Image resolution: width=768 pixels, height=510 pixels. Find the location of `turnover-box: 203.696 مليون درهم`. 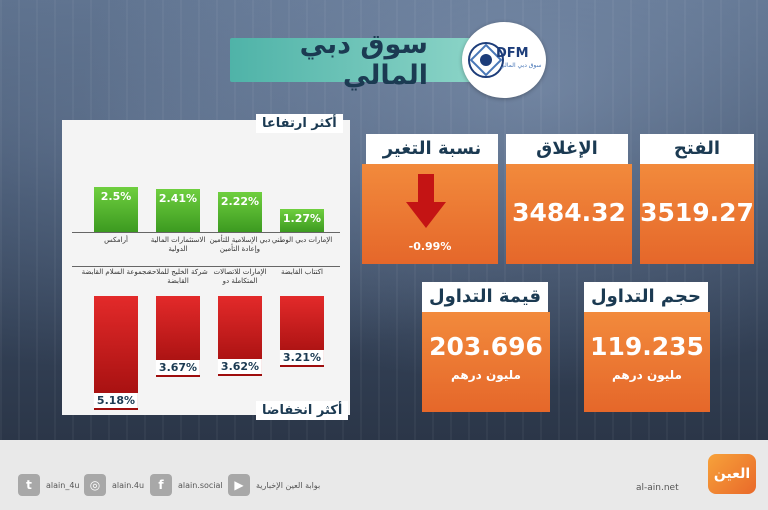

turnover-box: 203.696 مليون درهم is located at coordinates (486, 362).